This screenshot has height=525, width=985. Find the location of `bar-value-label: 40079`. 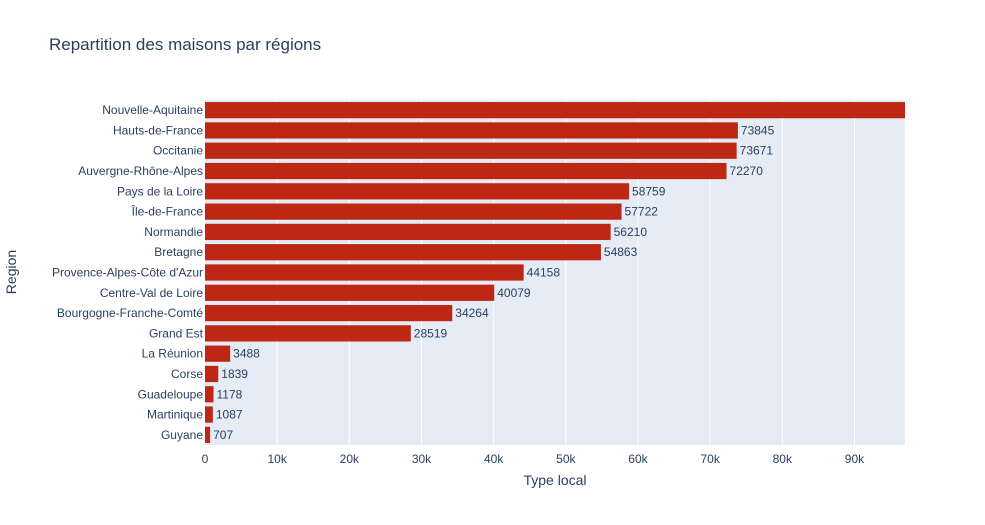

bar-value-label: 40079 is located at coordinates (514, 293).